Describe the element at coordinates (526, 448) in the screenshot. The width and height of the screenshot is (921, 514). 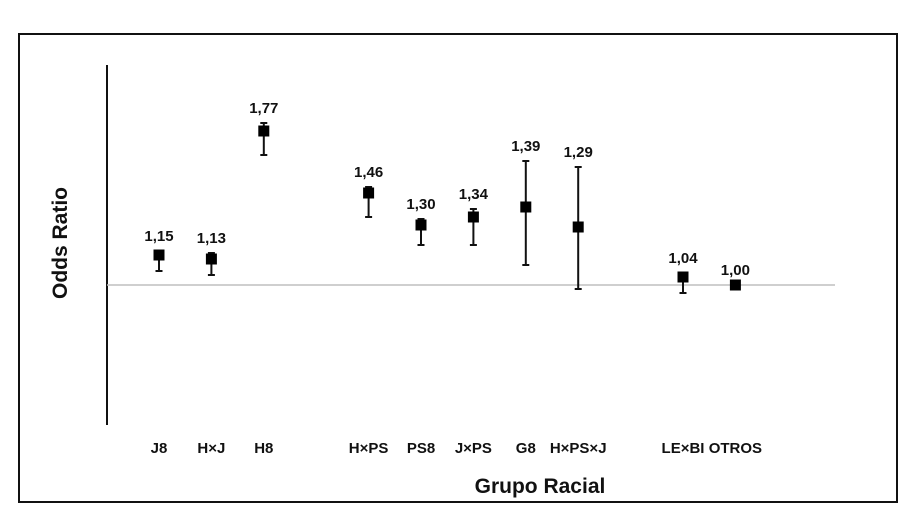
I see `x-tick-label: G8` at that location.